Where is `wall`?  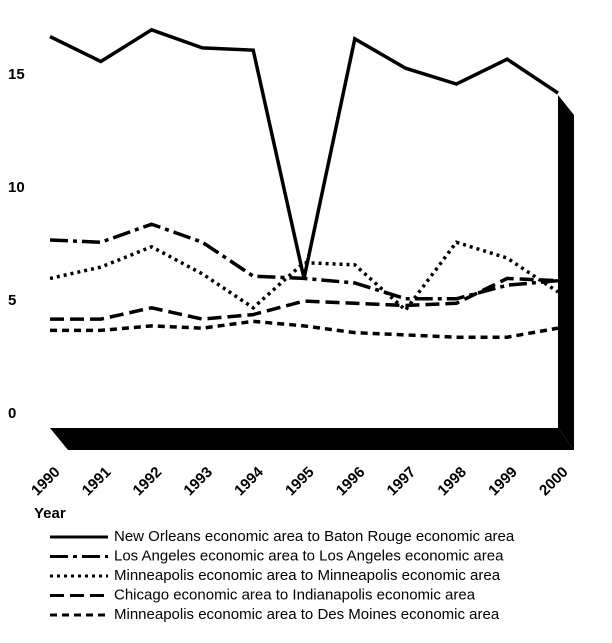
wall is located at coordinates (566, 272).